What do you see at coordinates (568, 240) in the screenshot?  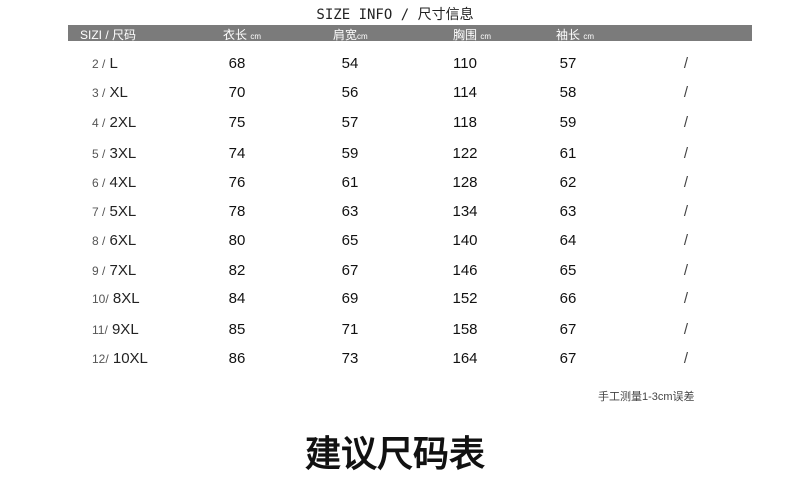 I see `sleeve-cell: 64` at bounding box center [568, 240].